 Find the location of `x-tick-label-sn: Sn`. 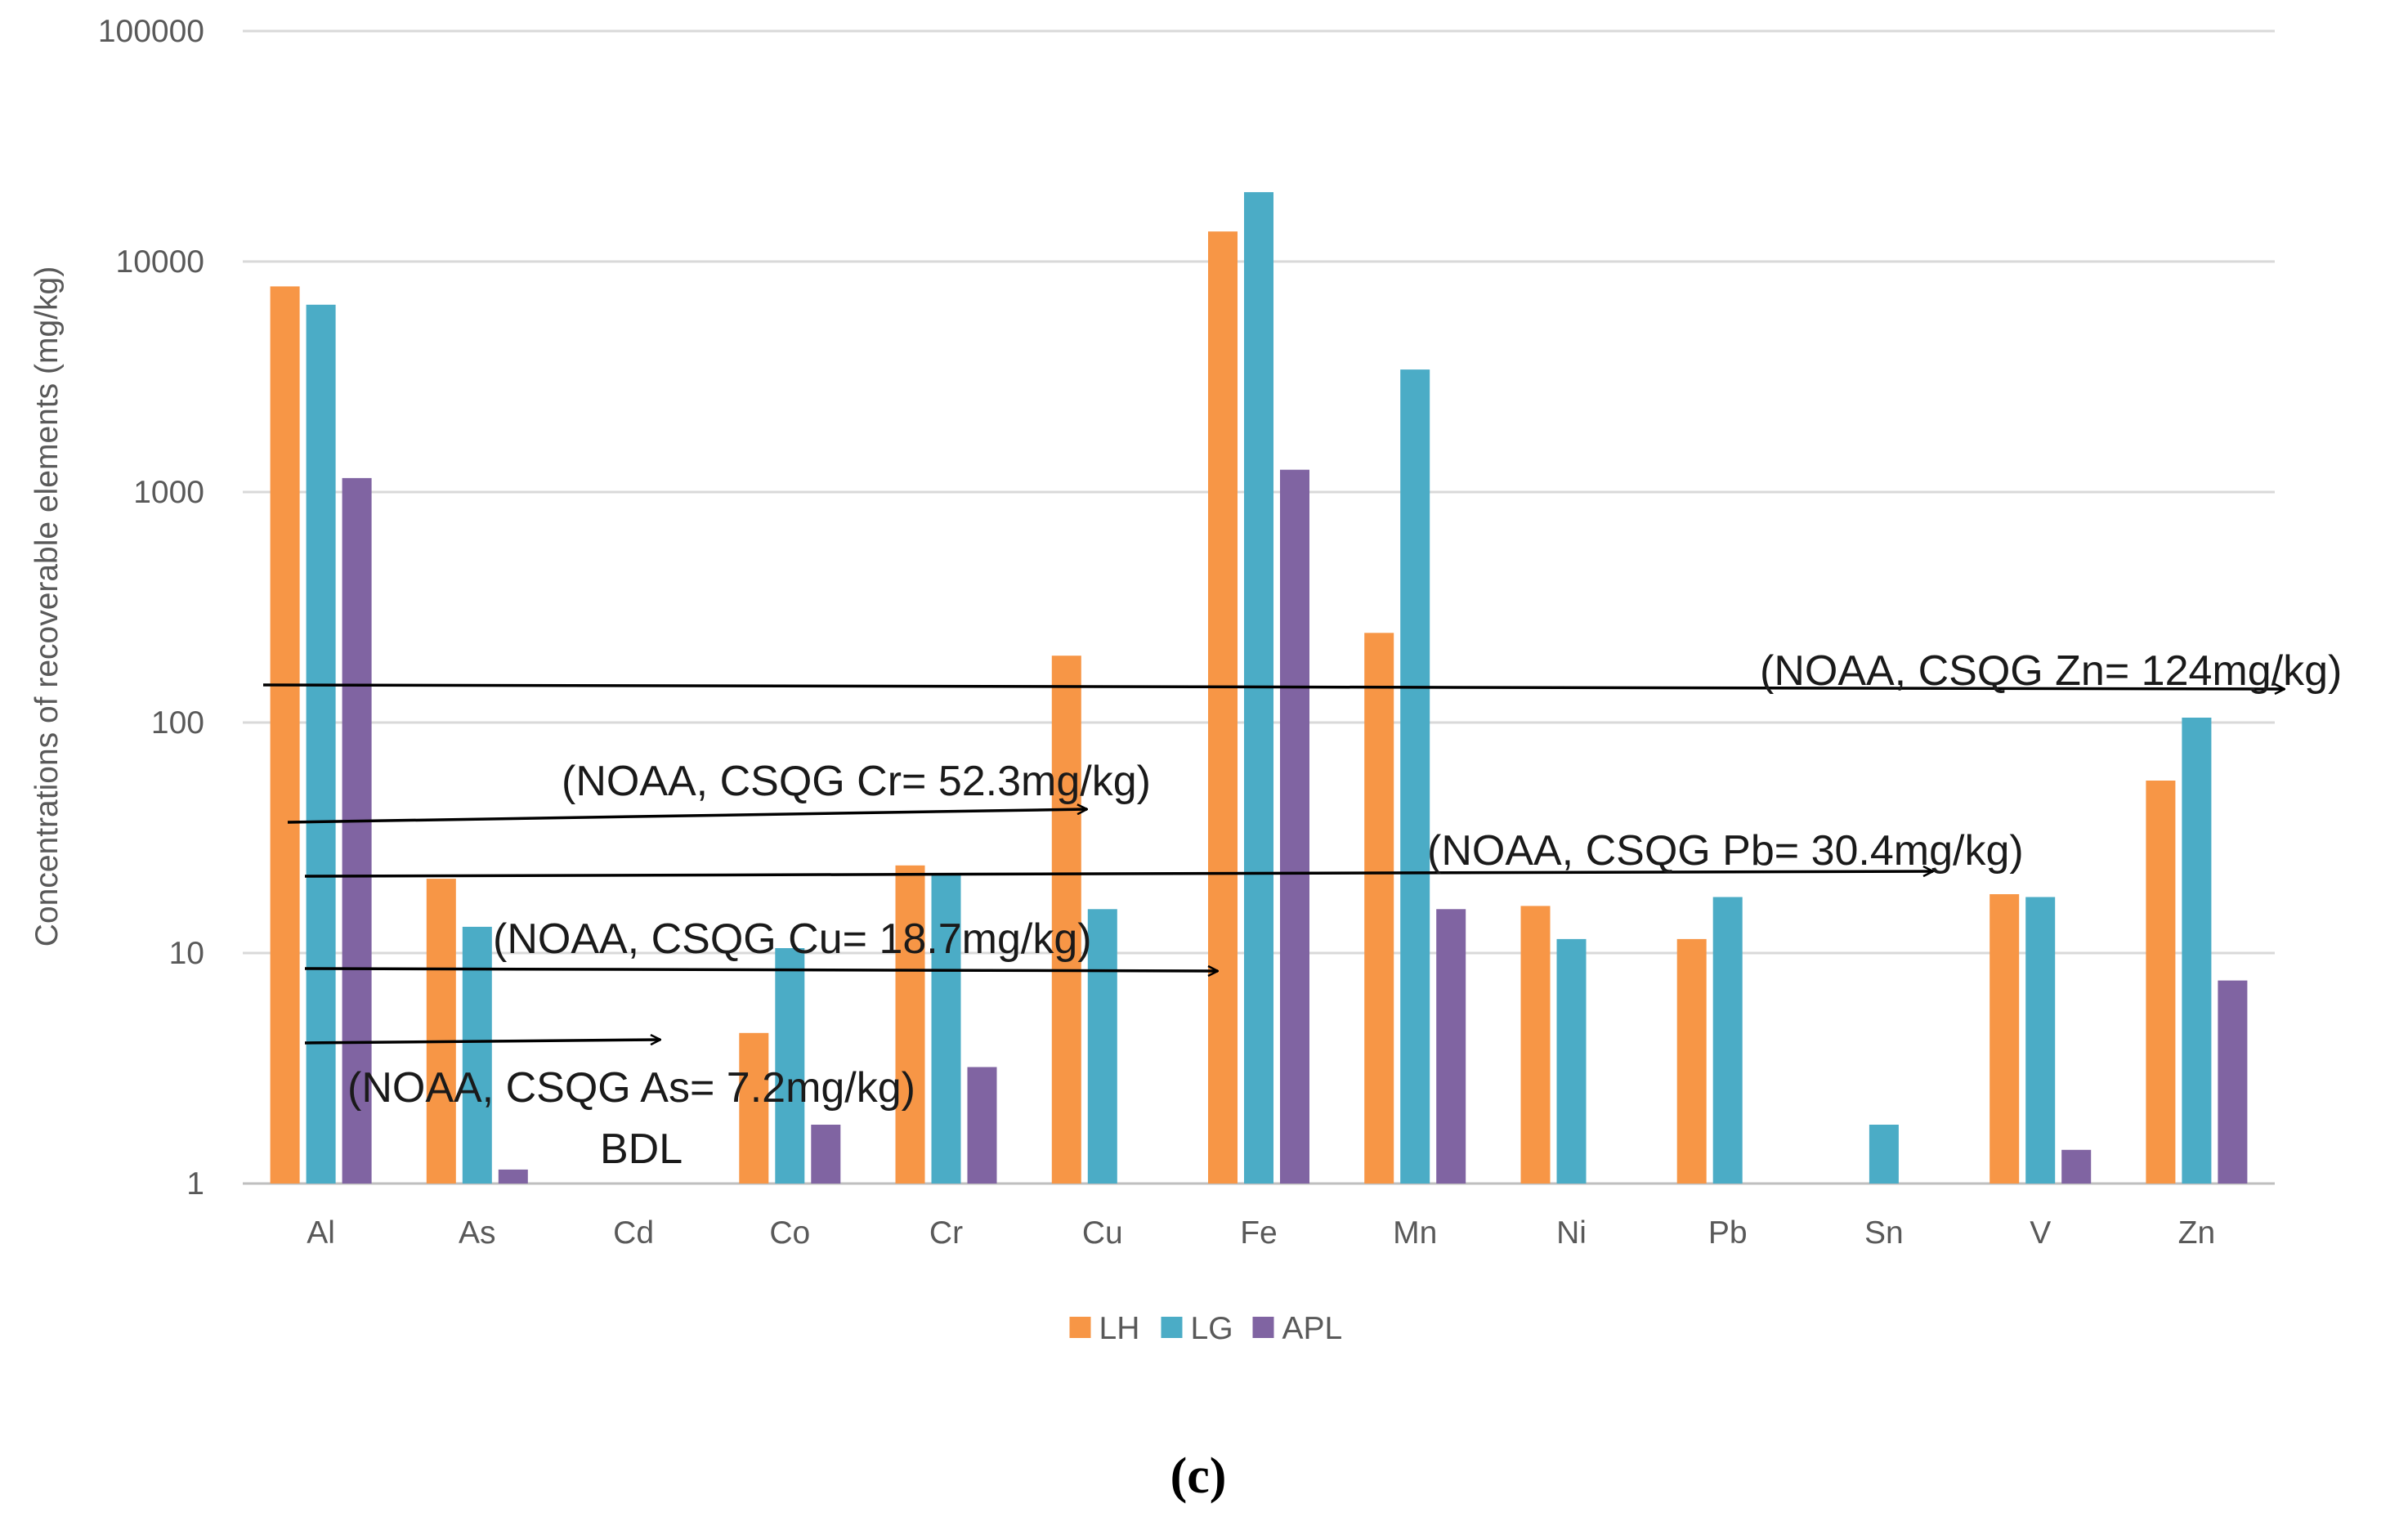

x-tick-label-sn: Sn is located at coordinates (1884, 1233).